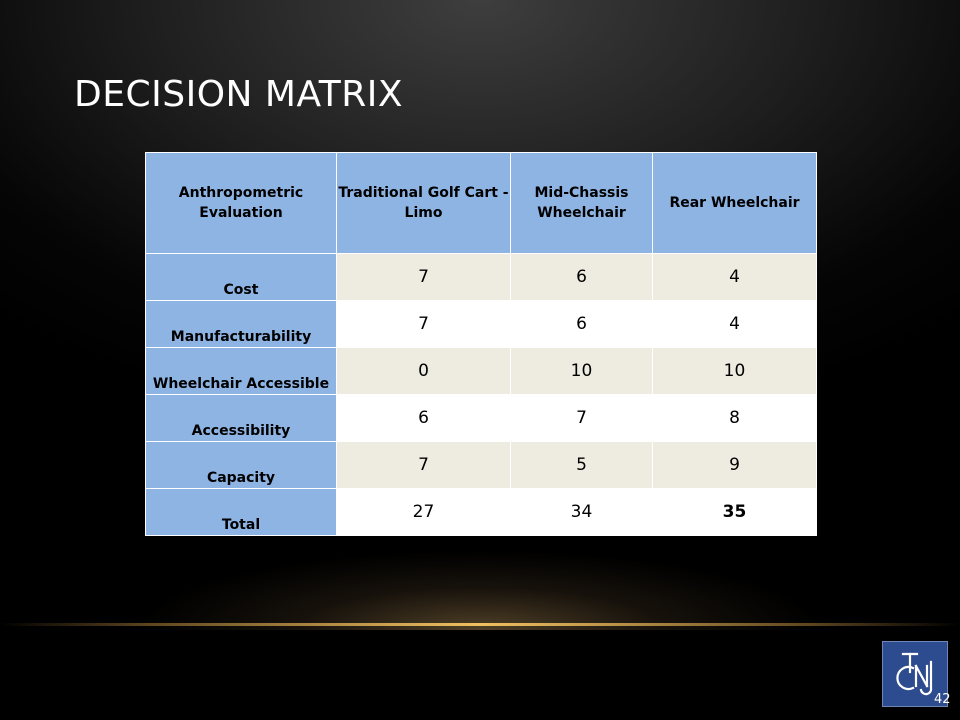 Image resolution: width=960 pixels, height=720 pixels. Describe the element at coordinates (581, 203) in the screenshot. I see `header-mid-chassis-wheelchair: Mid-Chassis Wheelchair` at that location.